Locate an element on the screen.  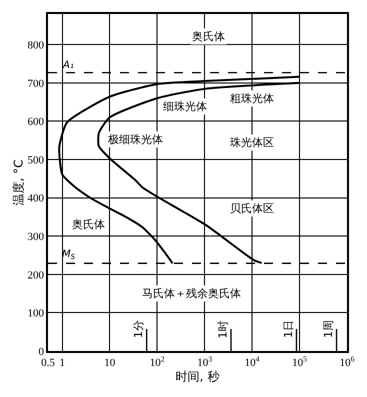
annotation: 马氏体＋残余奥氏体 is located at coordinates (191, 293).